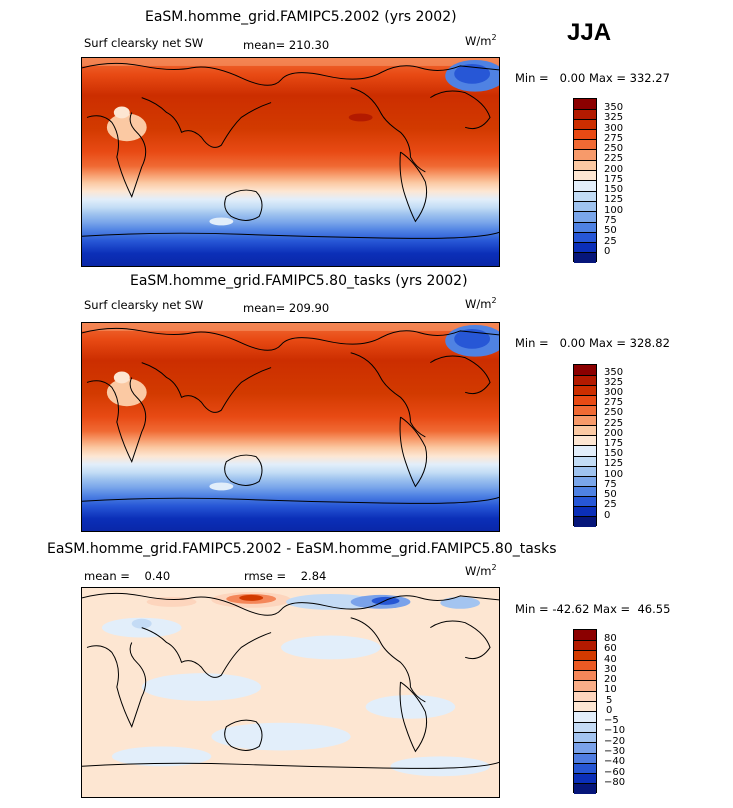  Describe the element at coordinates (614, 179) in the screenshot. I see `panel-1-colorbar-label: 175` at that location.